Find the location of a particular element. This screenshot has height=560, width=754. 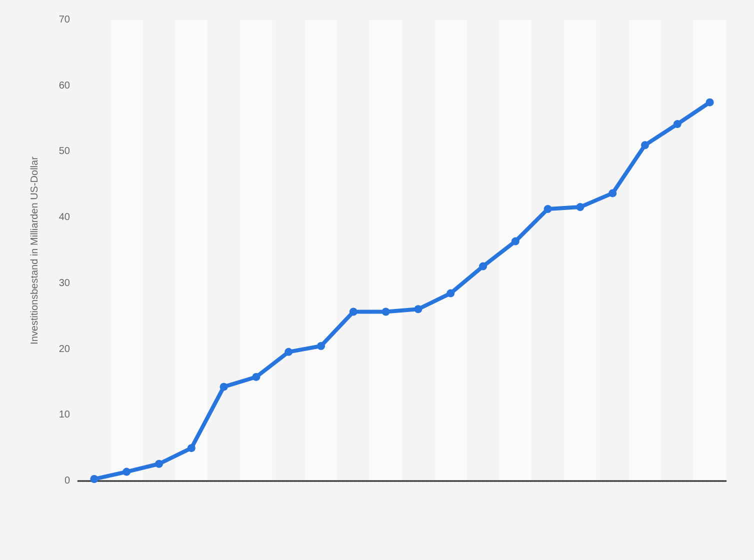

y-tick-label: 0 is located at coordinates (67, 481).